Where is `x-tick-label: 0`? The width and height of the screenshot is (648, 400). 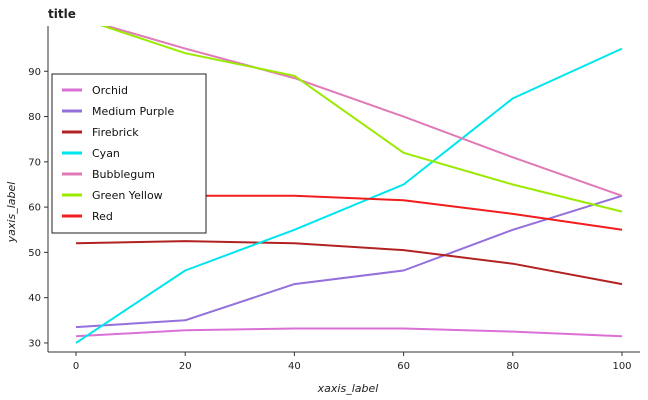 x-tick-label: 0 is located at coordinates (76, 366).